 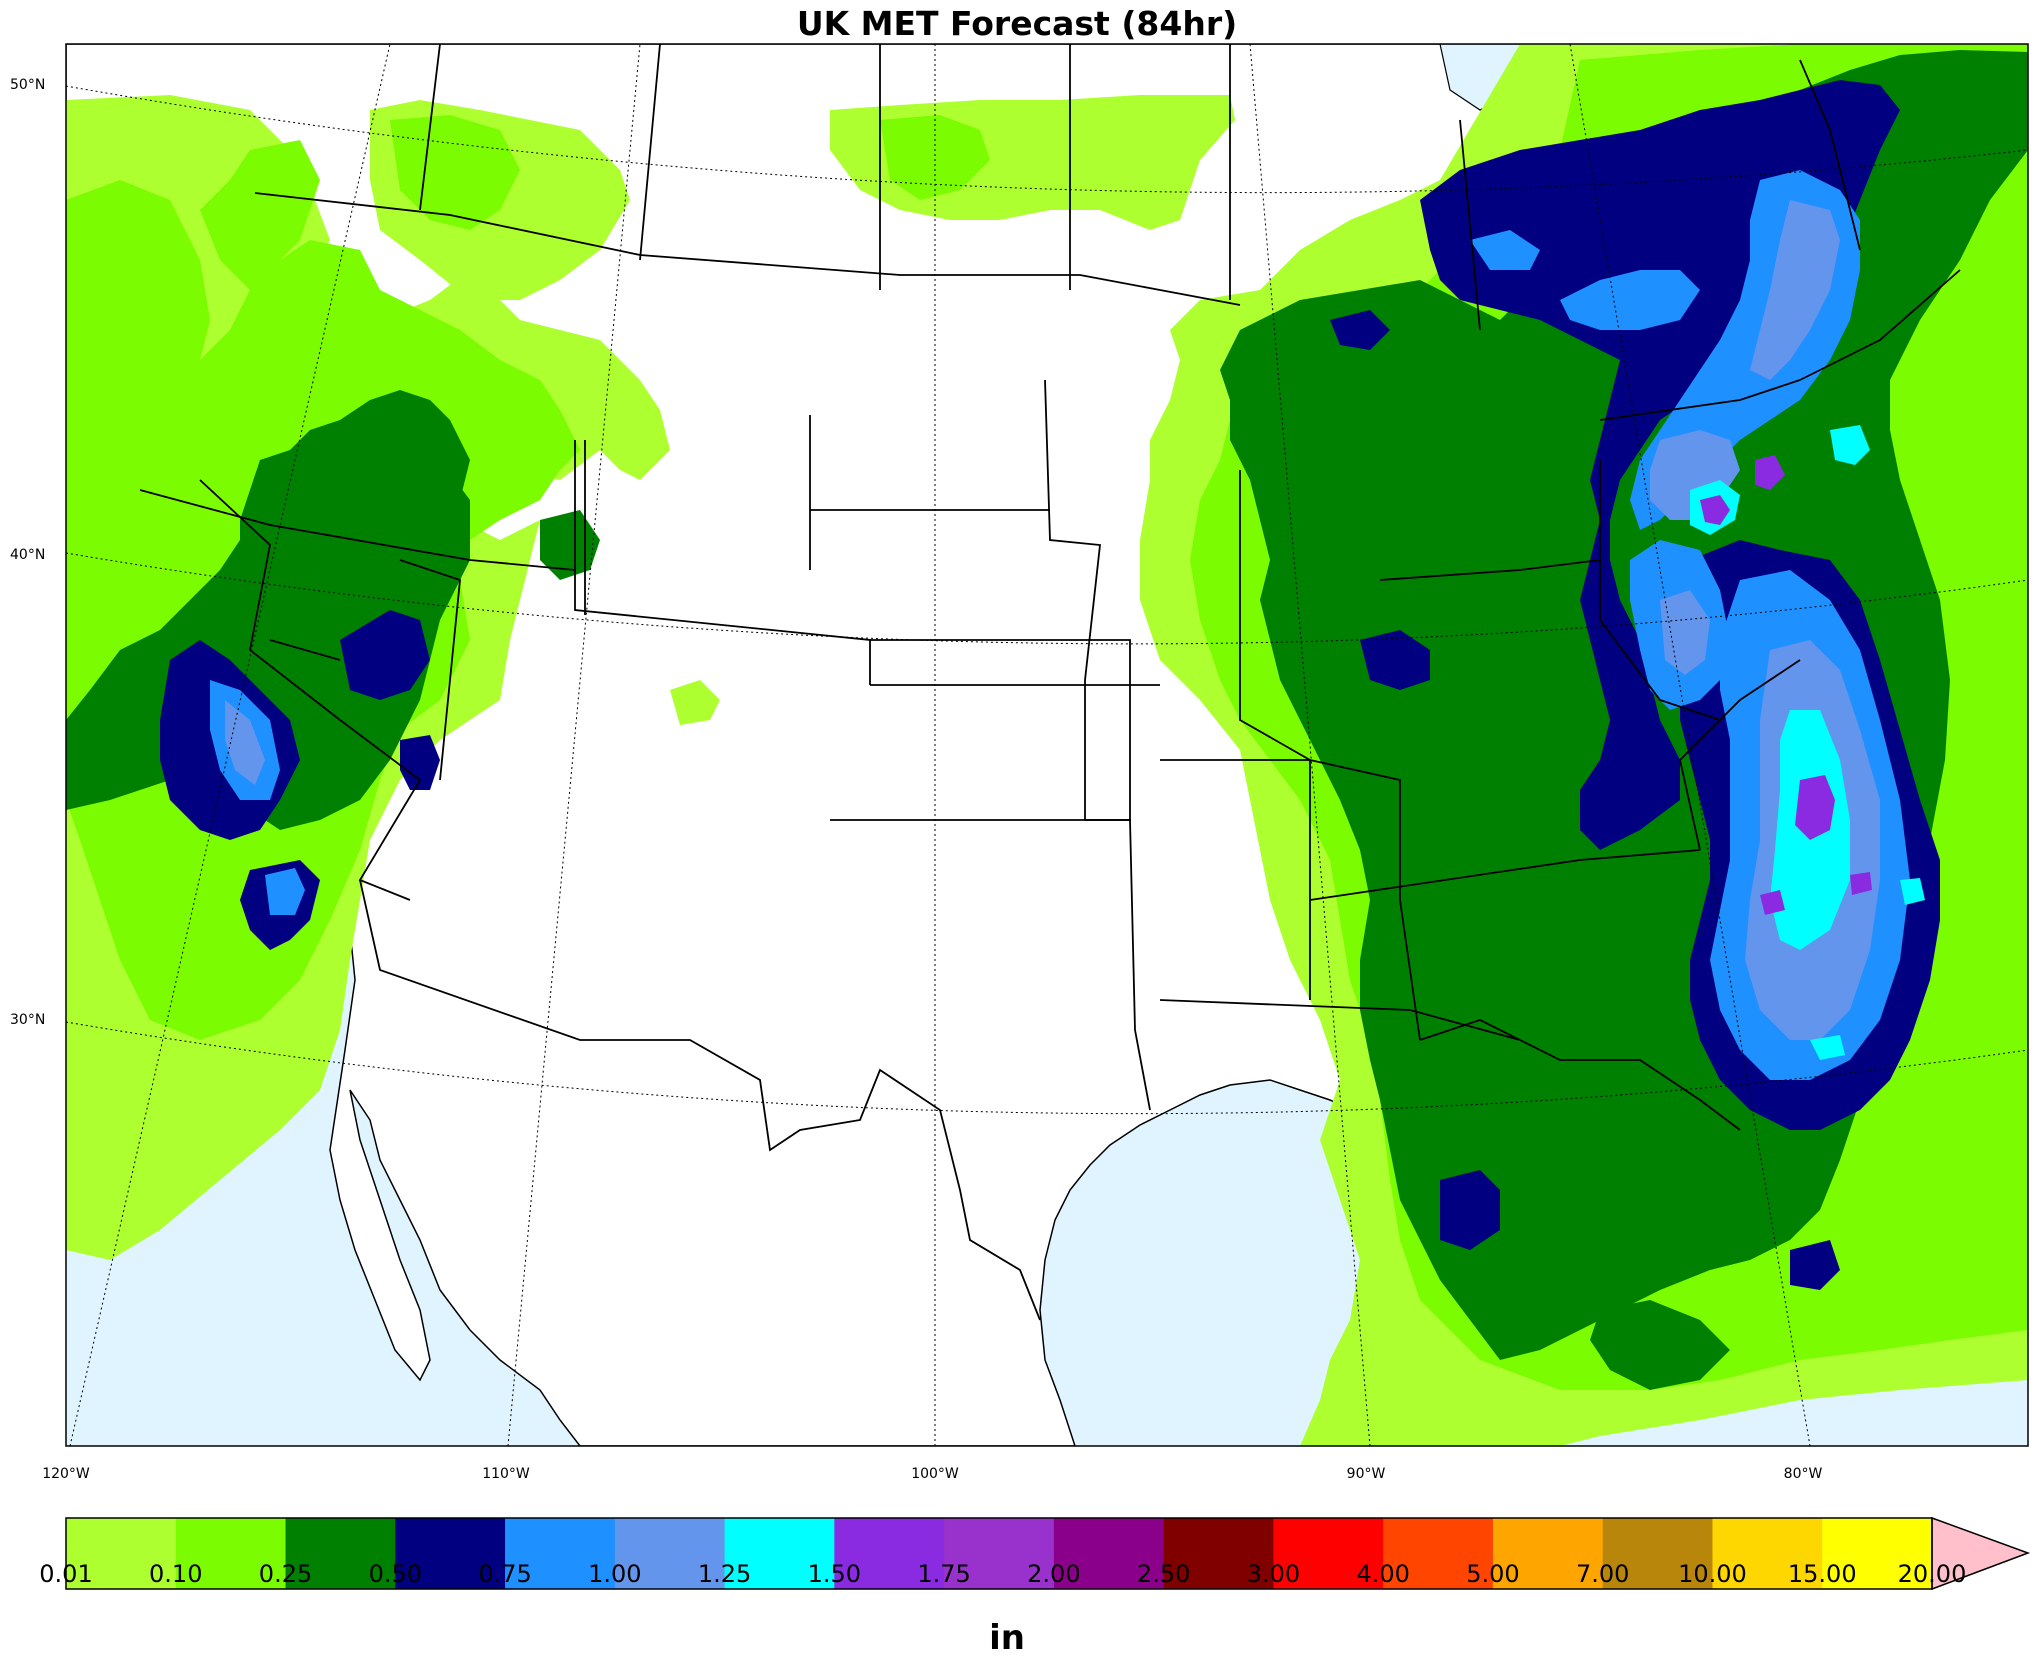 I want to click on colorbar-tick-label: 10.00, so click(x=1712, y=1574).